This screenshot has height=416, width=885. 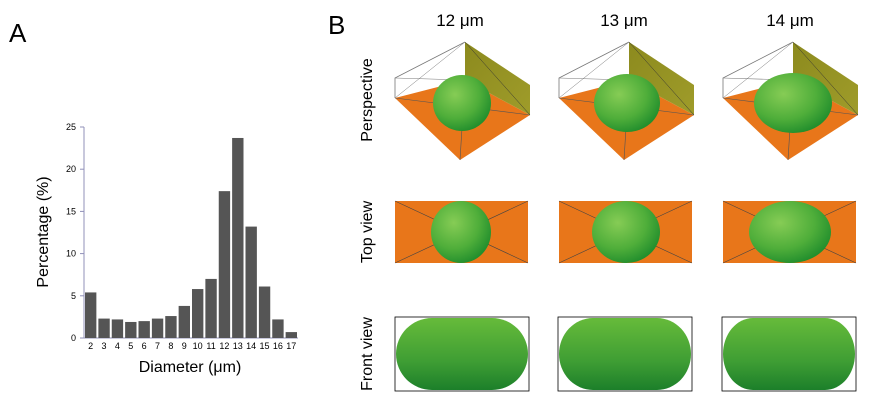 What do you see at coordinates (462, 354) in the screenshot?
I see `front-view-render-12um` at bounding box center [462, 354].